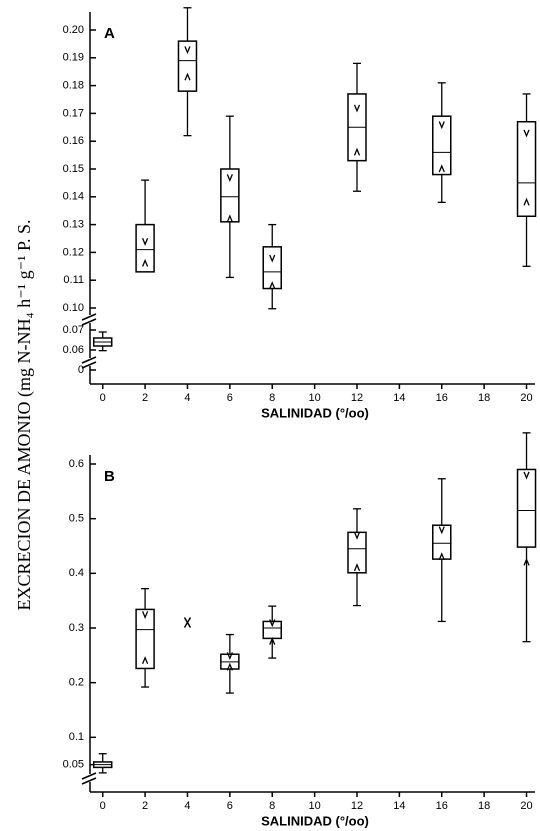 This screenshot has height=831, width=540. I want to click on y-tick-label: 0.17, so click(73, 113).